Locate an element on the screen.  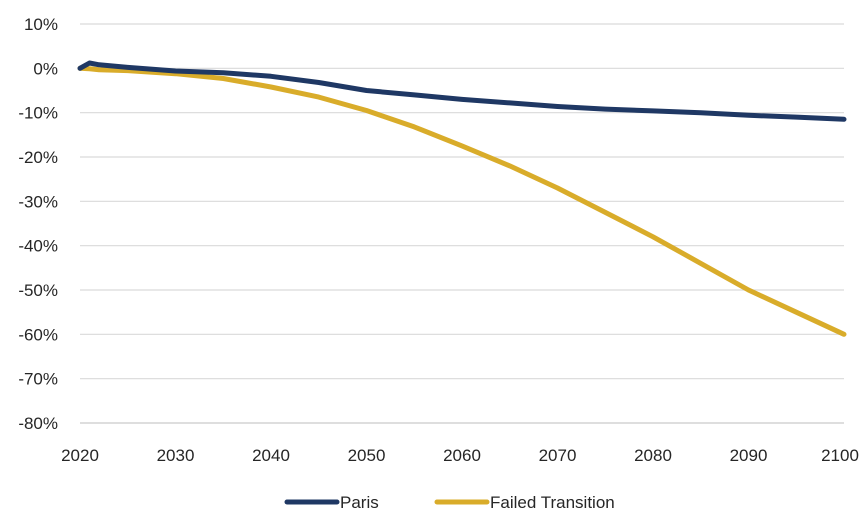
series-line-paris is located at coordinates (462, 91).